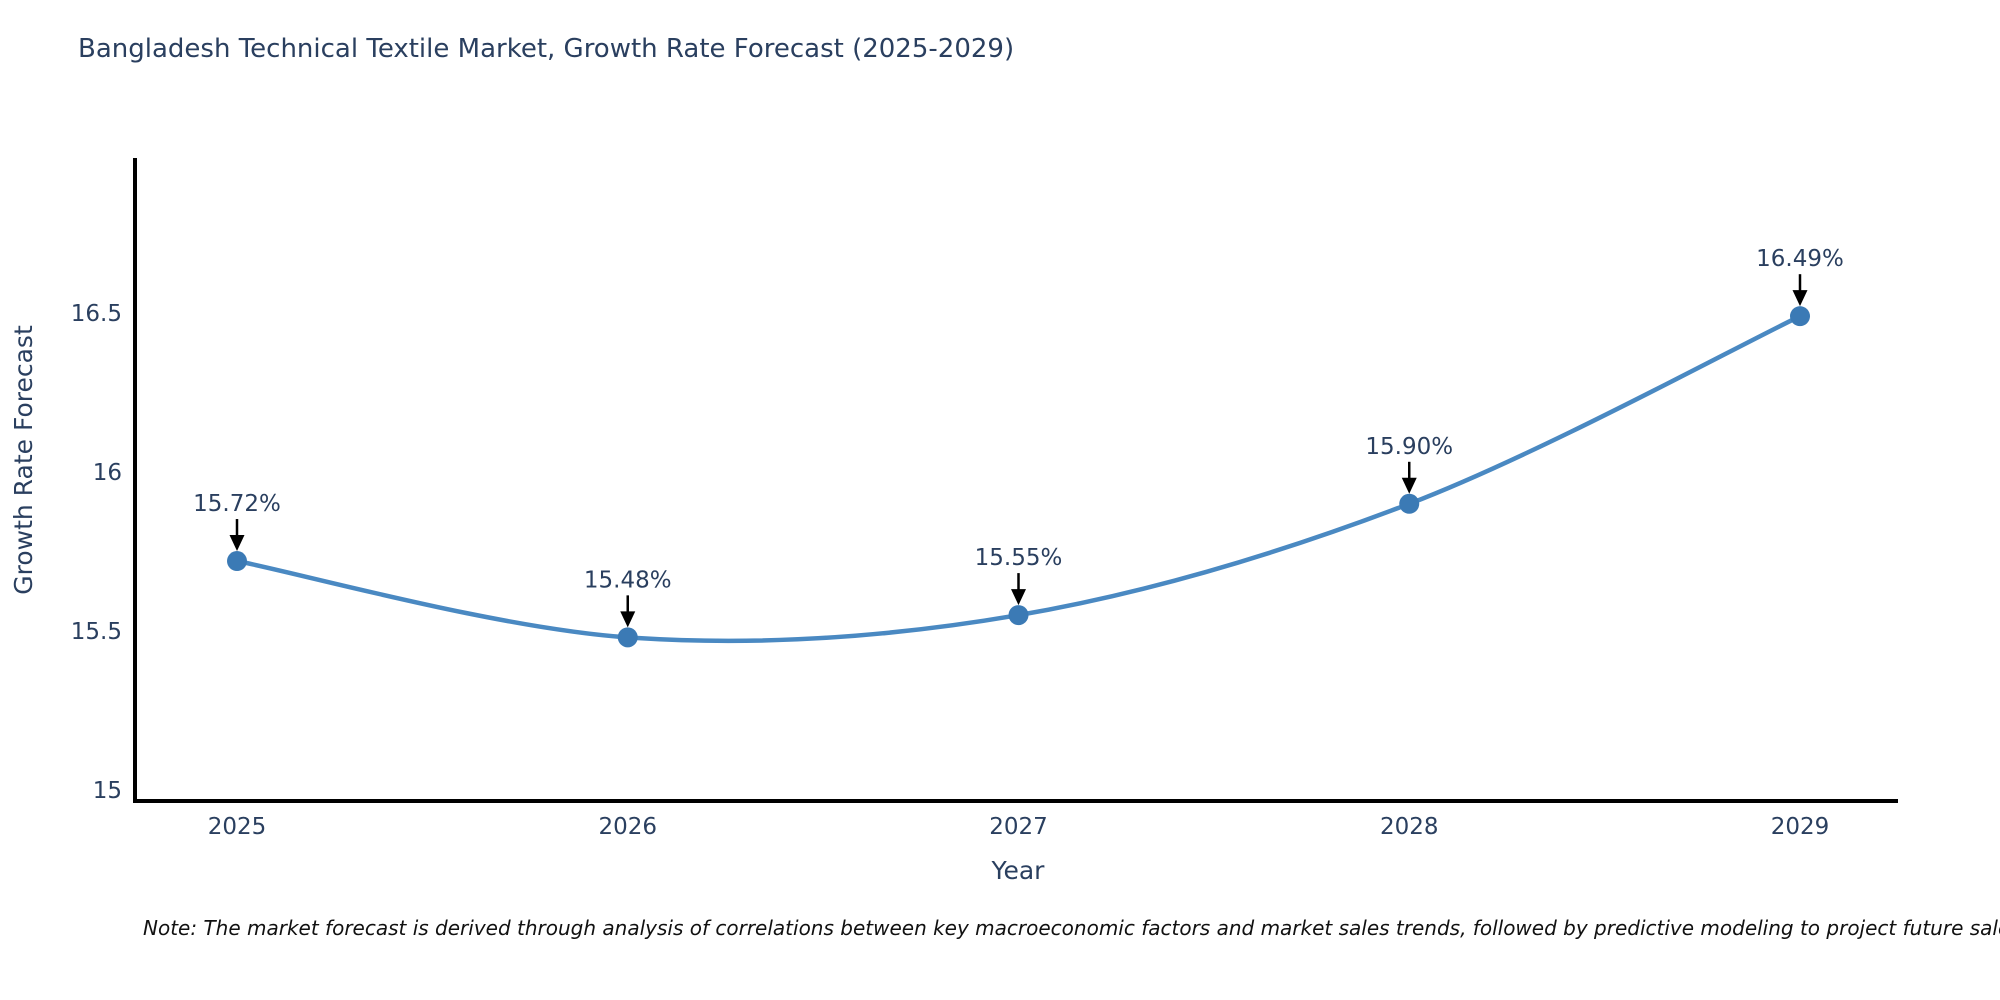 Image resolution: width=2000 pixels, height=1000 pixels. I want to click on x-tick-label: 2028, so click(1409, 827).